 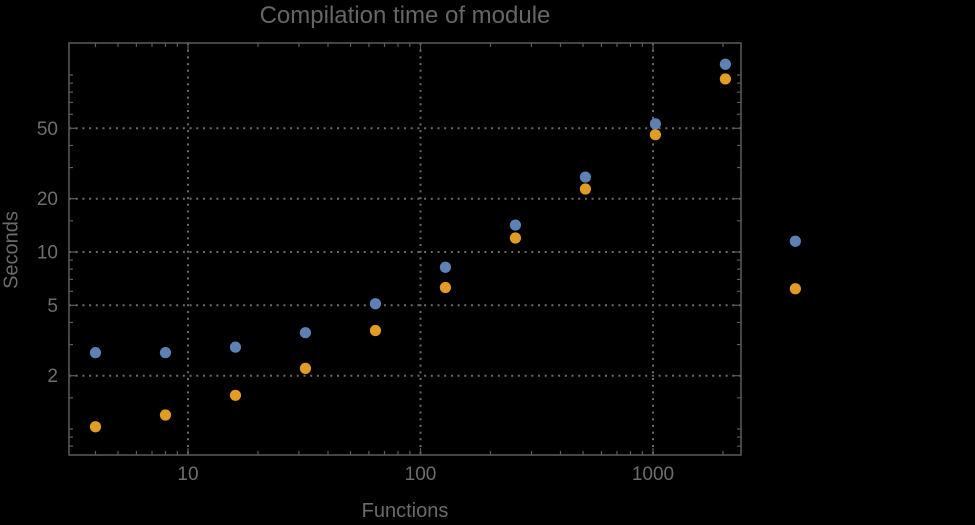 I want to click on y-tick-label: 20, so click(x=47, y=199).